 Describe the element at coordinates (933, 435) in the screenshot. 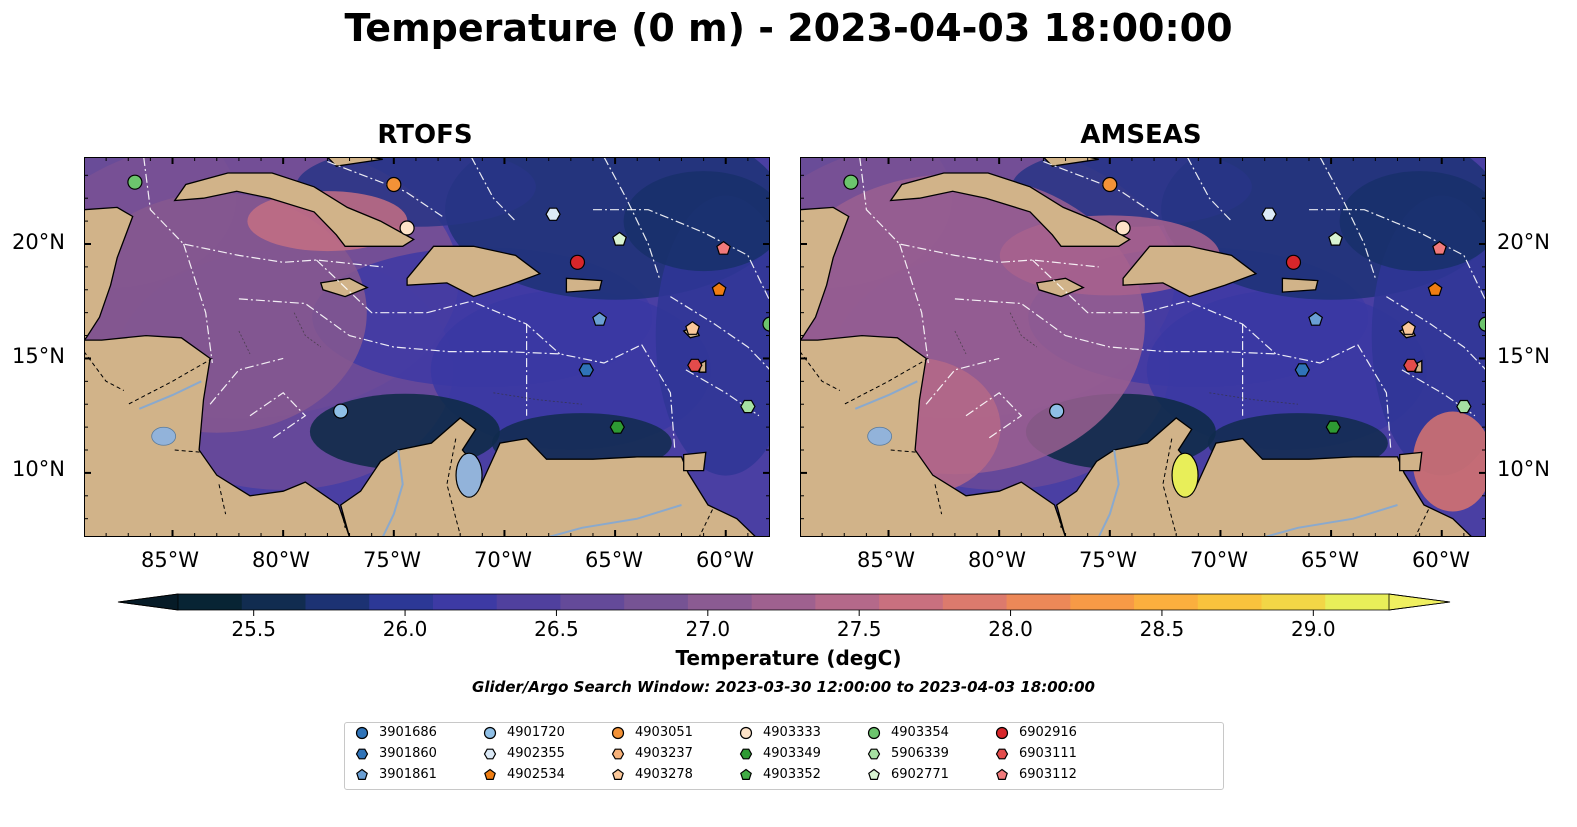

I see `land-centralAm` at that location.